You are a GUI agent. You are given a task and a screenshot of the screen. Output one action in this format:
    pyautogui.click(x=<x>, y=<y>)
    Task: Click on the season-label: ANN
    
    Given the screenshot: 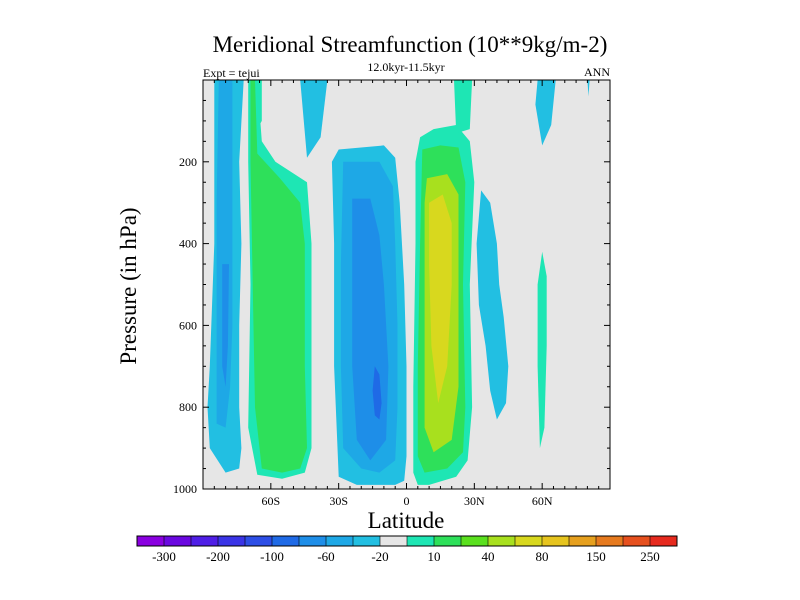 What is the action you would take?
    pyautogui.click(x=597, y=72)
    